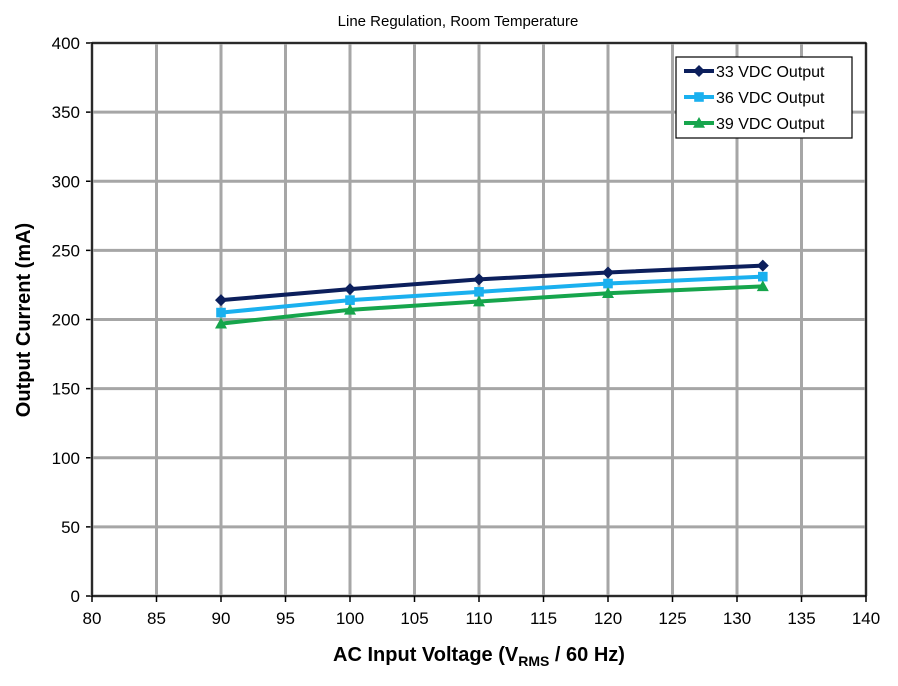 The image size is (898, 686). What do you see at coordinates (737, 618) in the screenshot?
I see `x-tick-label: 130` at bounding box center [737, 618].